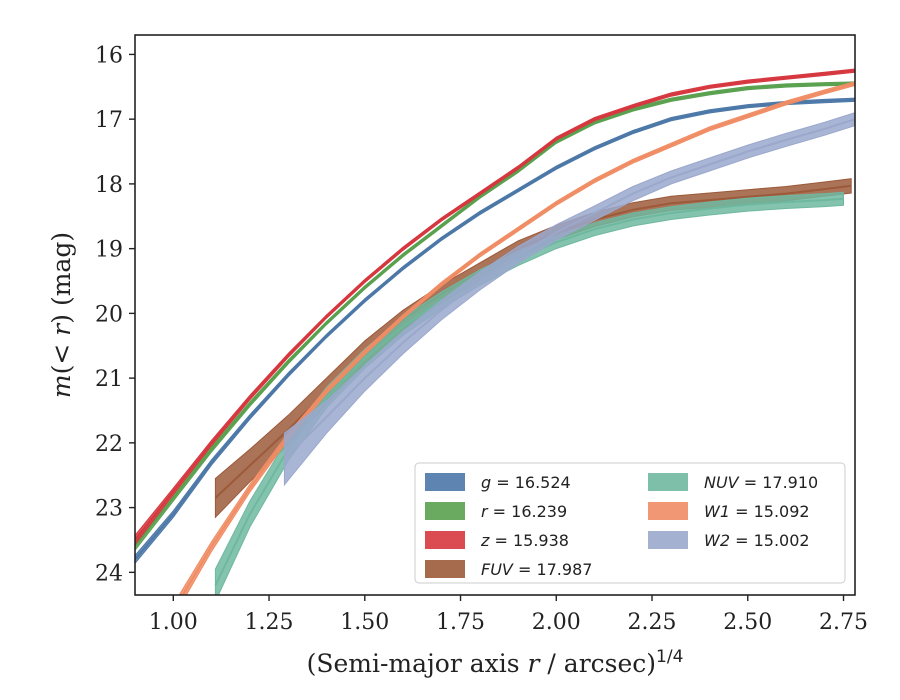 The image size is (900, 700). What do you see at coordinates (364, 622) in the screenshot?
I see `x-tick-label: 1.50` at bounding box center [364, 622].